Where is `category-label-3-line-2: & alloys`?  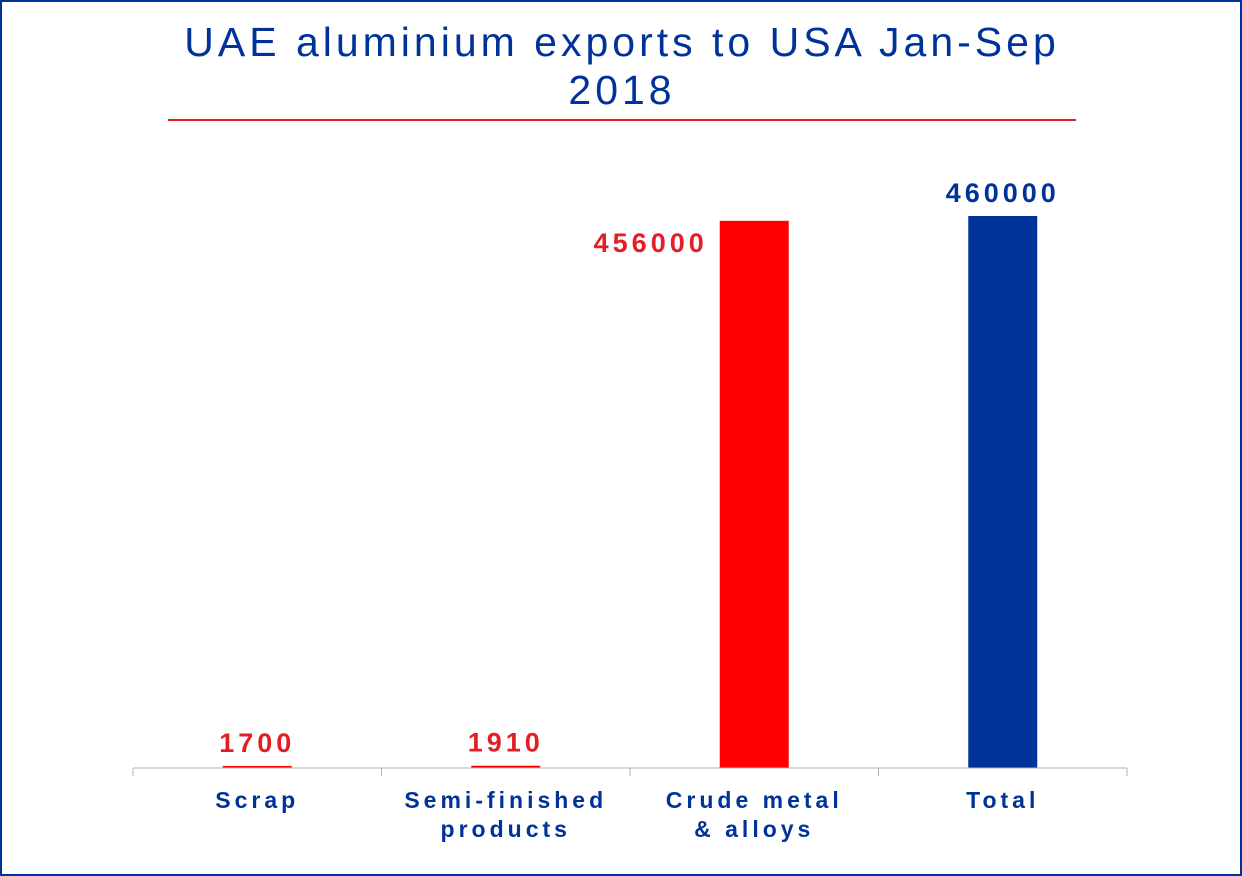 category-label-3-line-2: & alloys is located at coordinates (754, 829).